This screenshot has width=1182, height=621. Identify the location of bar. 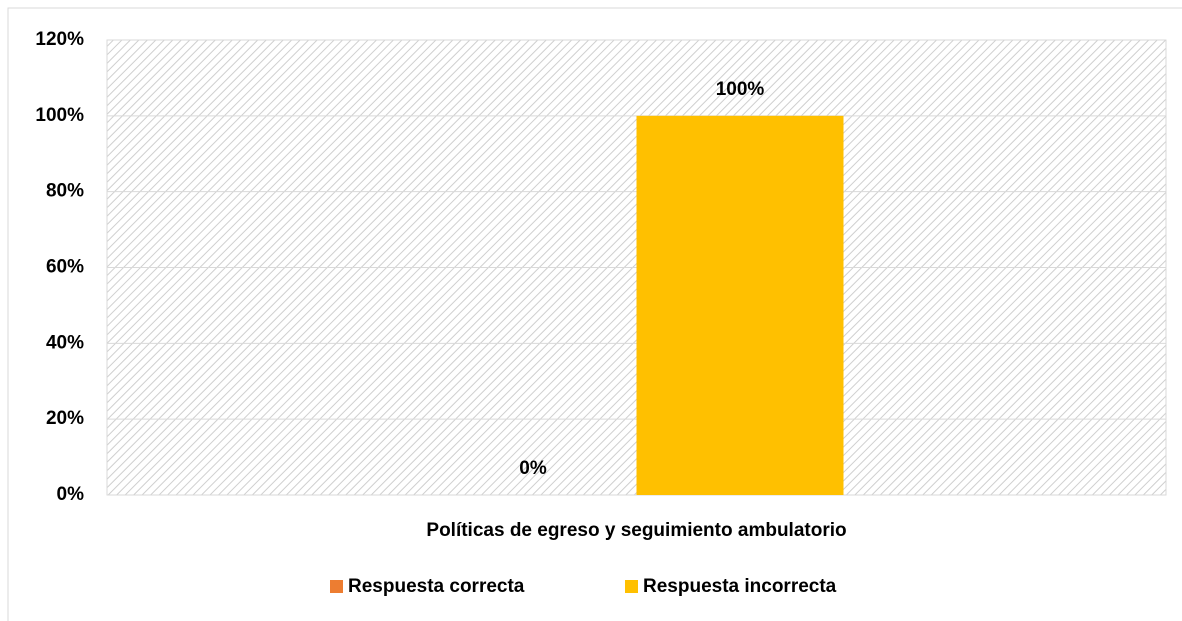
(740, 305).